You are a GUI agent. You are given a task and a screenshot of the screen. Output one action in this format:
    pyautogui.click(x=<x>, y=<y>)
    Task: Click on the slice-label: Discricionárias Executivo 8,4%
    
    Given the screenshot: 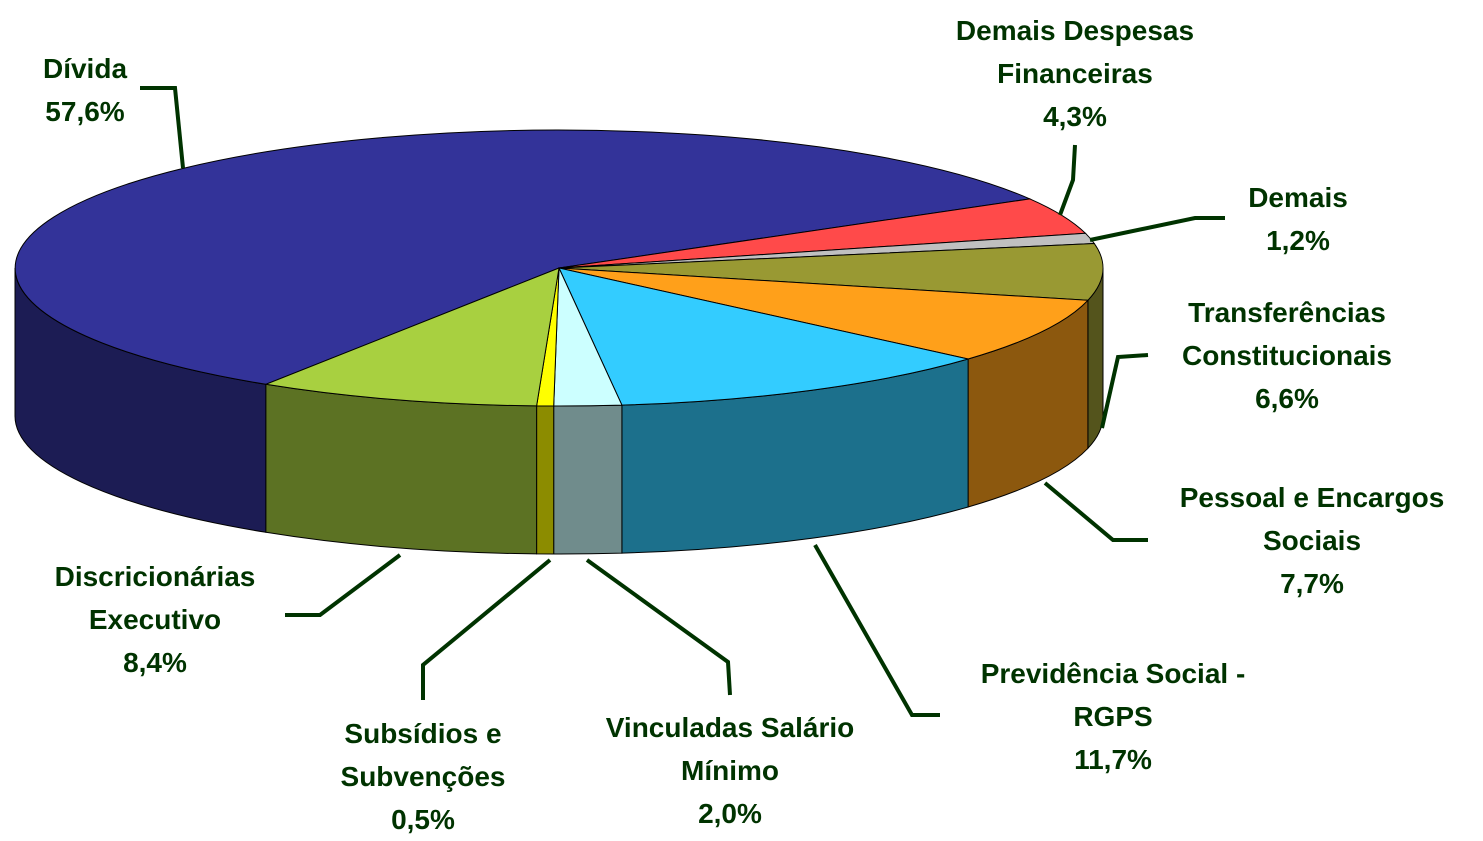 What is the action you would take?
    pyautogui.click(x=155, y=619)
    